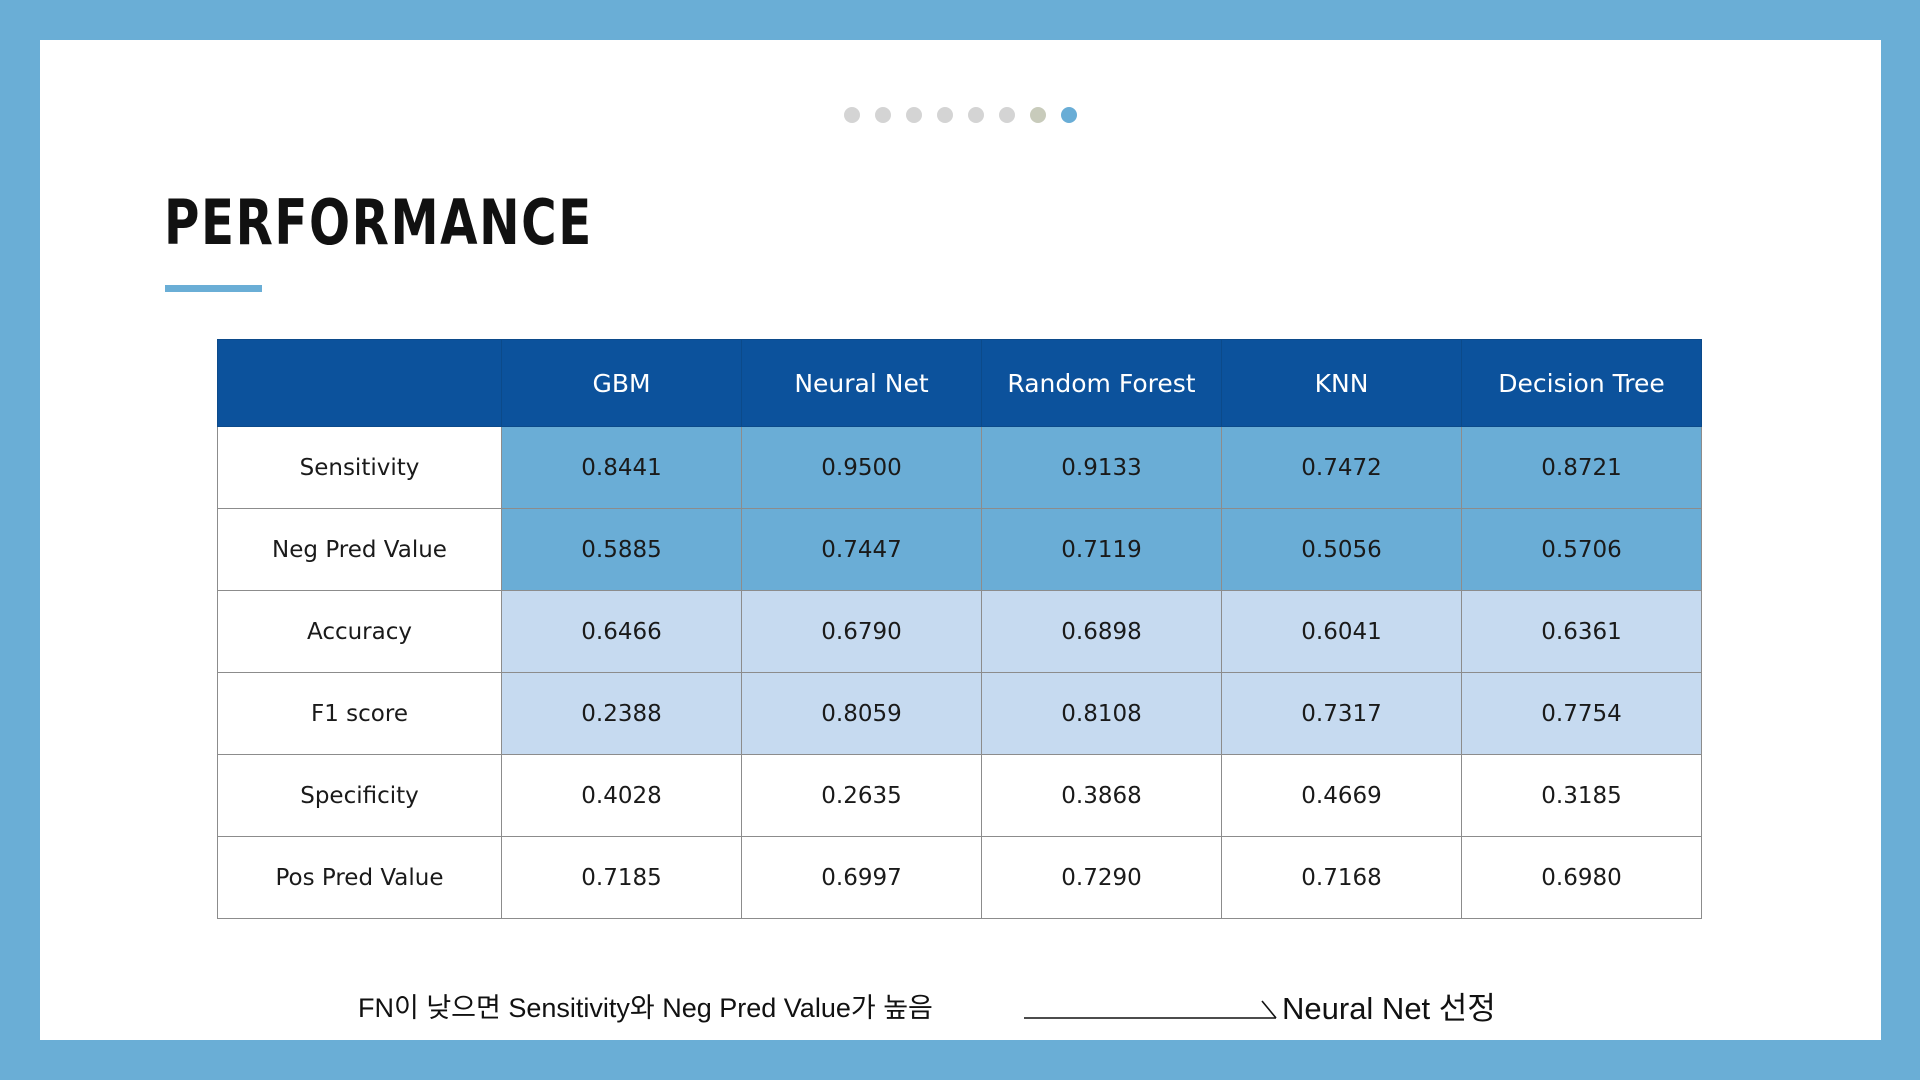 The width and height of the screenshot is (1920, 1080). Describe the element at coordinates (1150, 1009) in the screenshot. I see `arrow-right-icon` at that location.